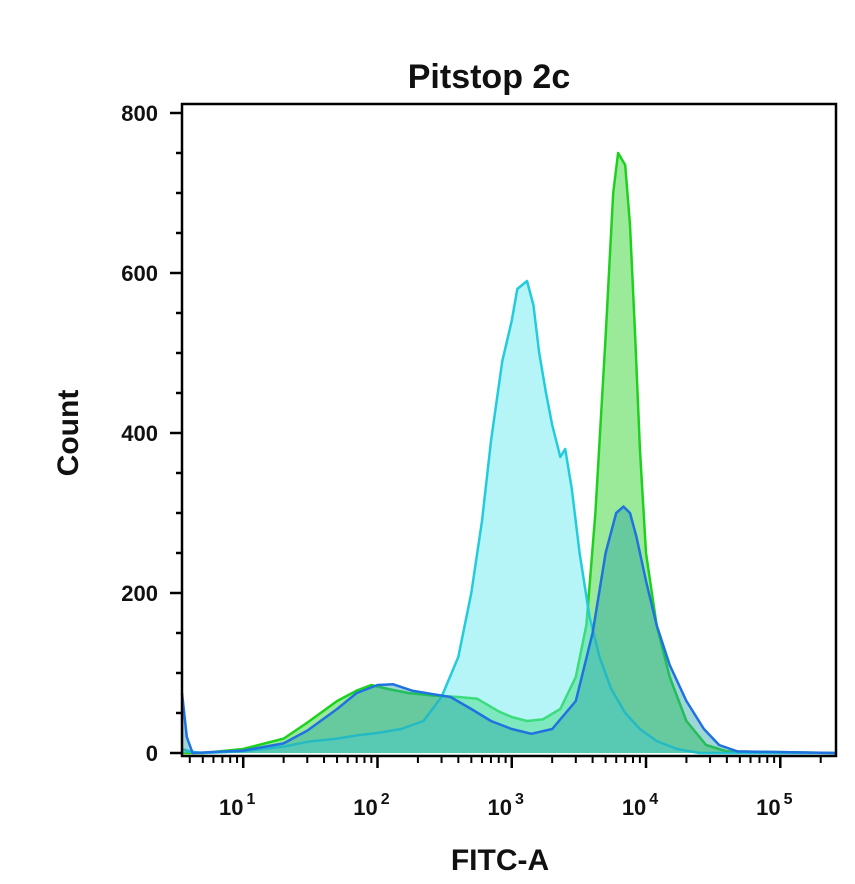 The image size is (855, 884). I want to click on y-tick-label: 200, so click(139, 593).